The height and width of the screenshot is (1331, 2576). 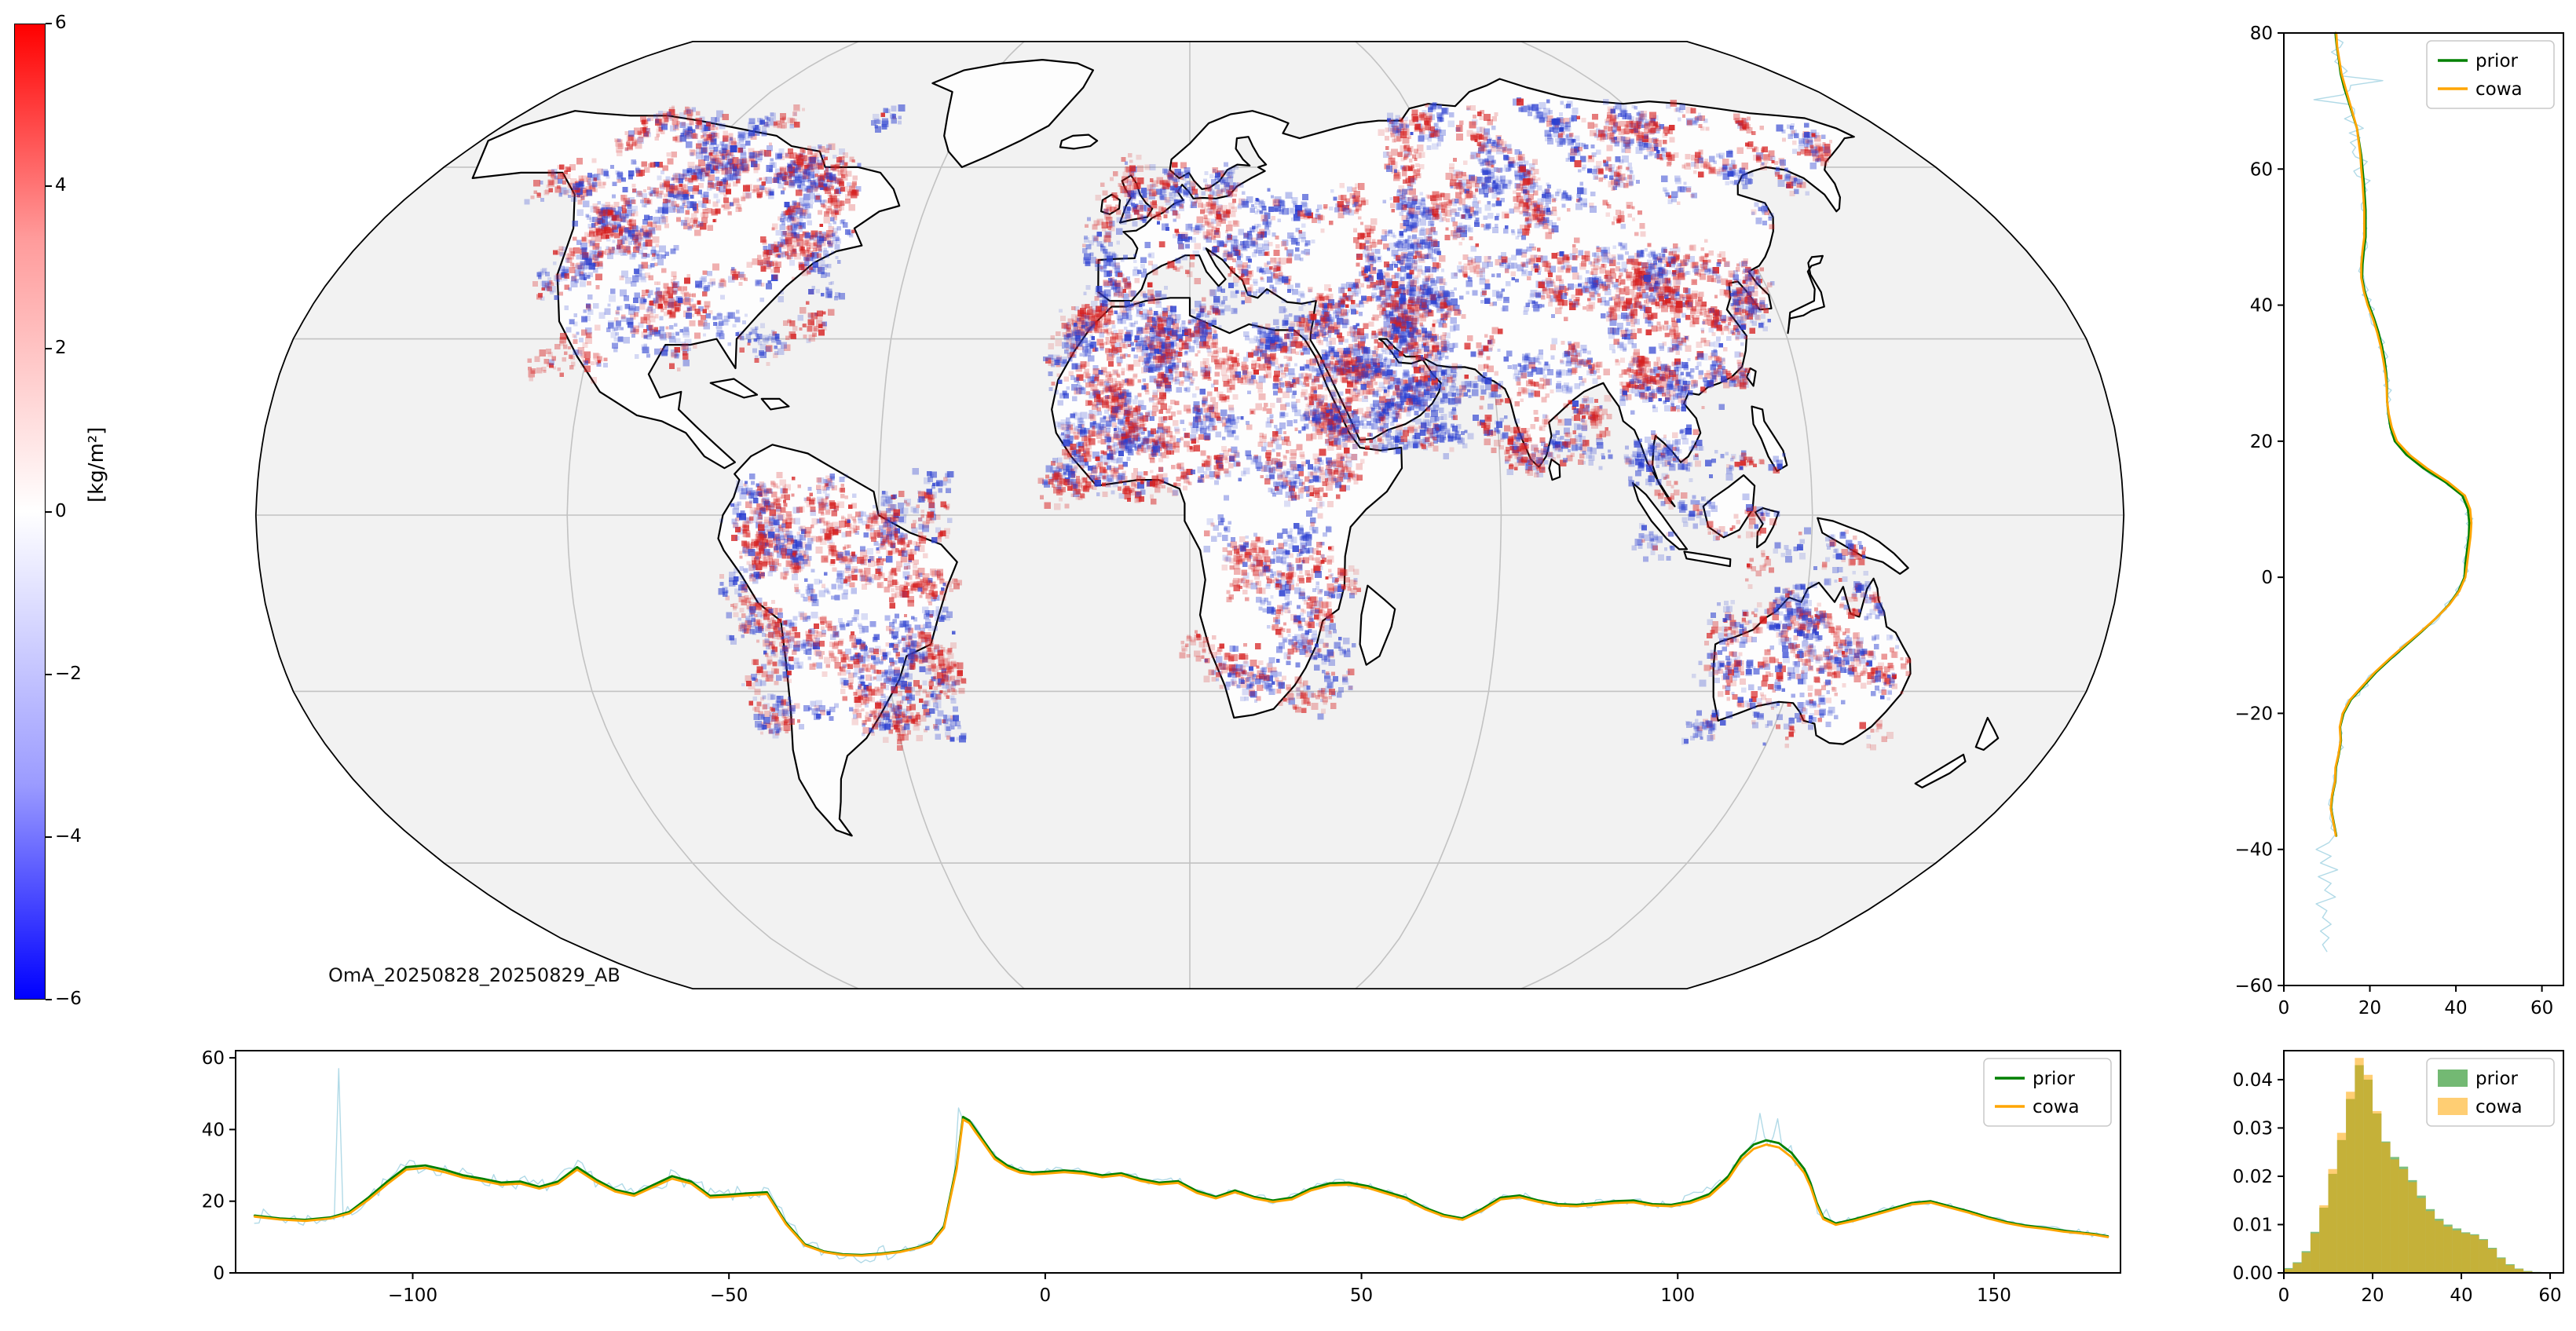 I want to click on histogram-xtick-label: 0, so click(x=2284, y=1295).